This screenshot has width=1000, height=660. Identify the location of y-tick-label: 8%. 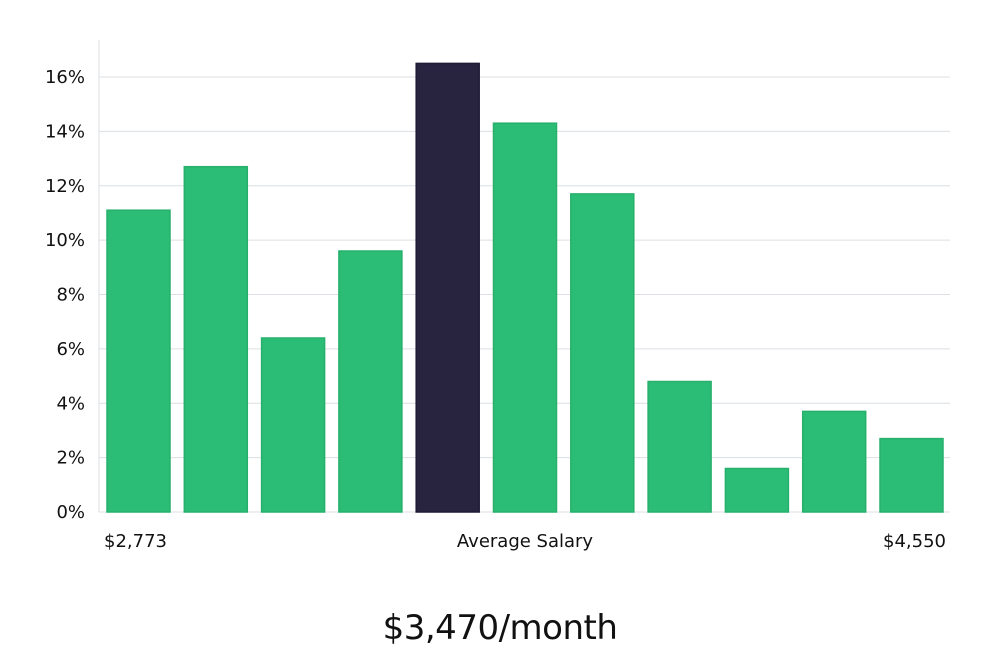
(70, 295).